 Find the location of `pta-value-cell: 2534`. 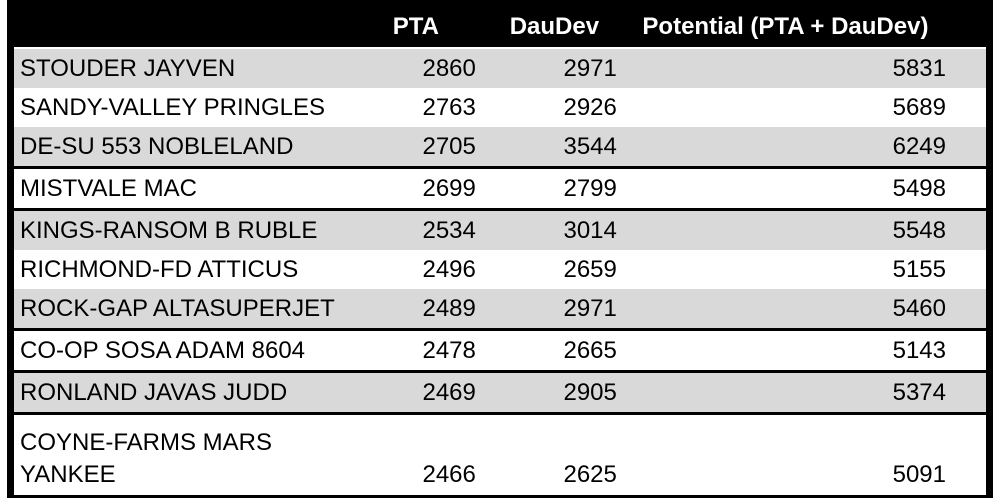

pta-value-cell: 2534 is located at coordinates (415, 229).